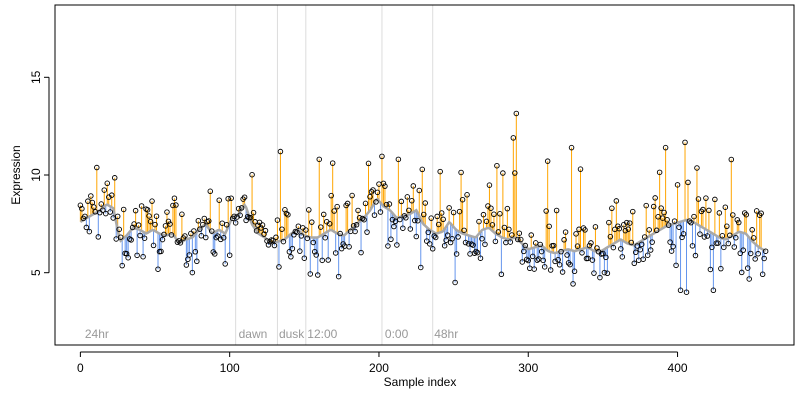 The height and width of the screenshot is (400, 800). I want to click on annotation-label-4: 0:00, so click(397, 334).